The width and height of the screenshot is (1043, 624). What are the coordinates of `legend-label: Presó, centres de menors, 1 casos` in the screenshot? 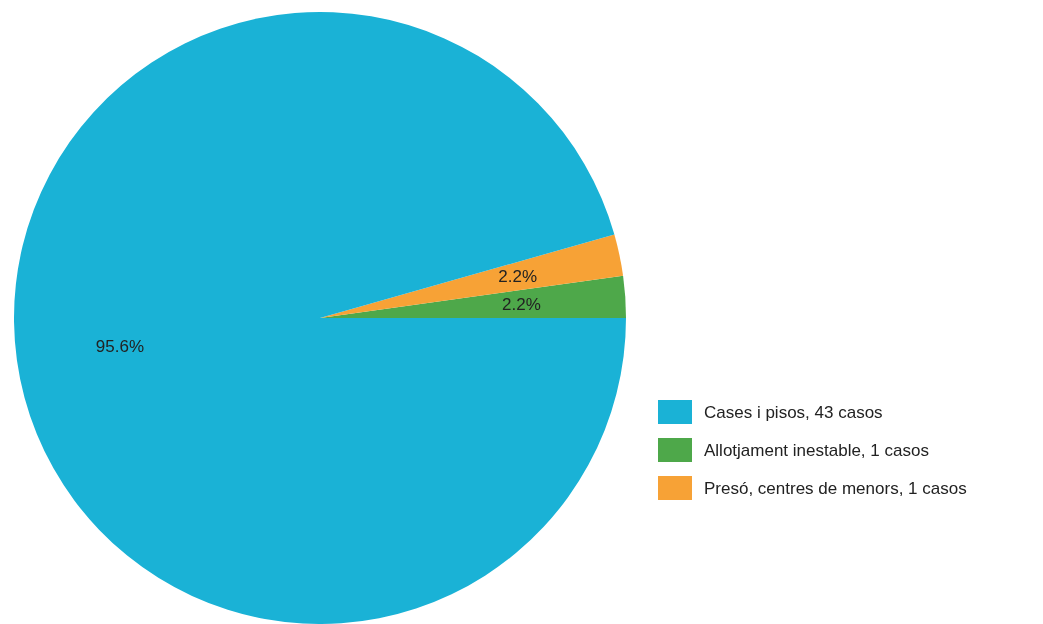 It's located at (835, 488).